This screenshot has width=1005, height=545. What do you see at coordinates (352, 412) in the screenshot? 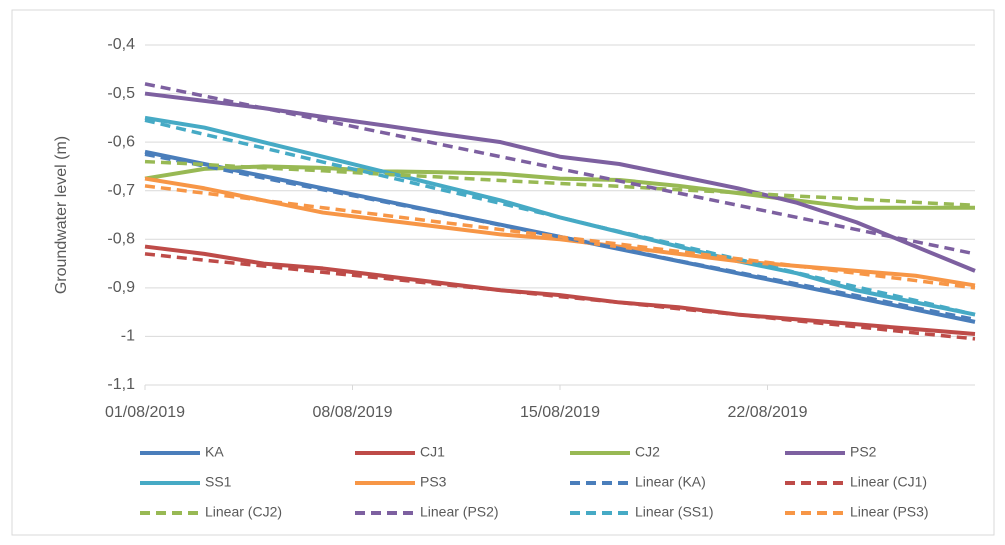
I see `x-tick-label: 08/08/2019` at bounding box center [352, 412].